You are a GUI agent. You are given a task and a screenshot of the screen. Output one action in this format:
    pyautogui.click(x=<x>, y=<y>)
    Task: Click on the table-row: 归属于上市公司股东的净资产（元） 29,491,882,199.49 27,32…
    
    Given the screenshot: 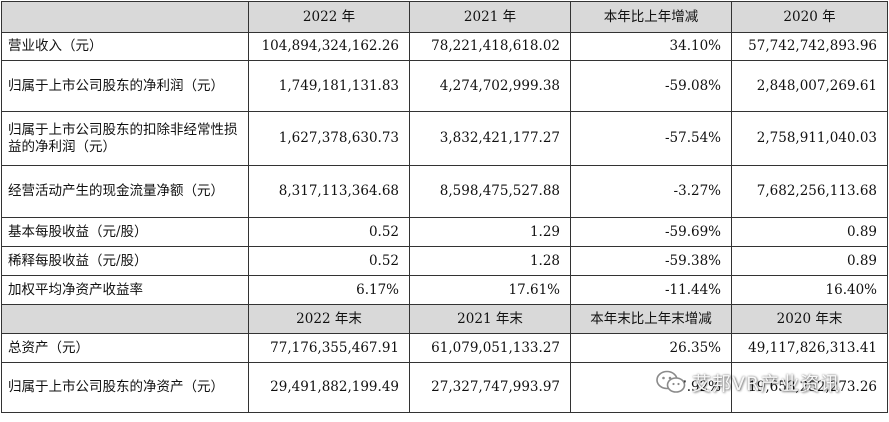 What is the action you would take?
    pyautogui.click(x=444, y=387)
    